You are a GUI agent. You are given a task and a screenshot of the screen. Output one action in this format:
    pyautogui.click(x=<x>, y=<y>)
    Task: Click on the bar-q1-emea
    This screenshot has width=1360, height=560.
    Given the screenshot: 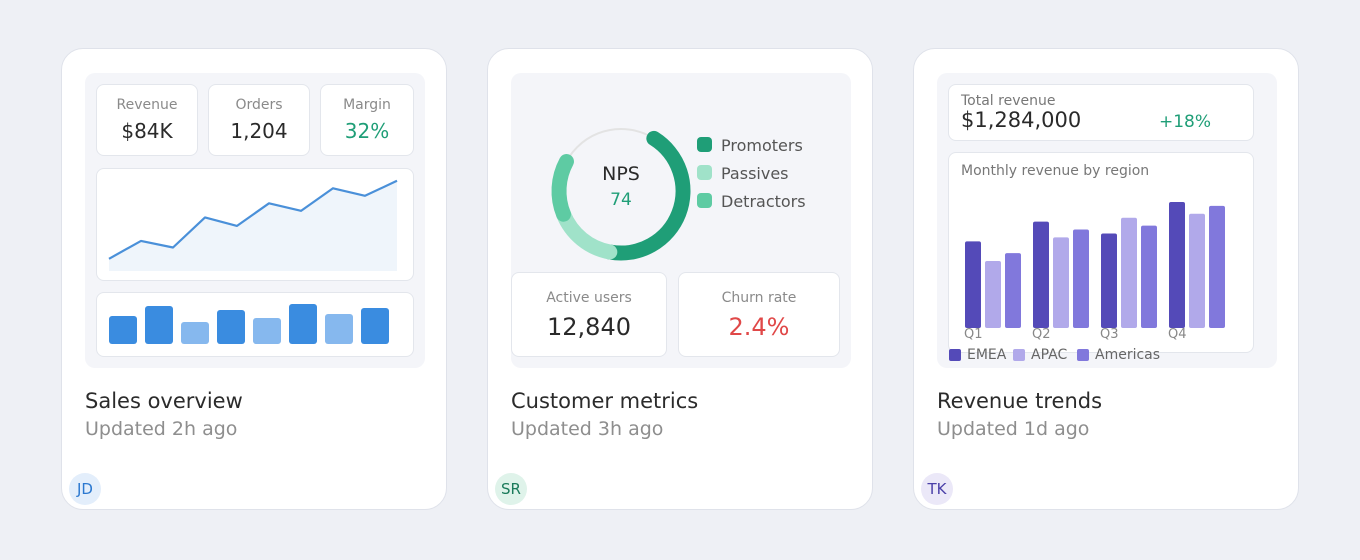 What is the action you would take?
    pyautogui.click(x=973, y=284)
    